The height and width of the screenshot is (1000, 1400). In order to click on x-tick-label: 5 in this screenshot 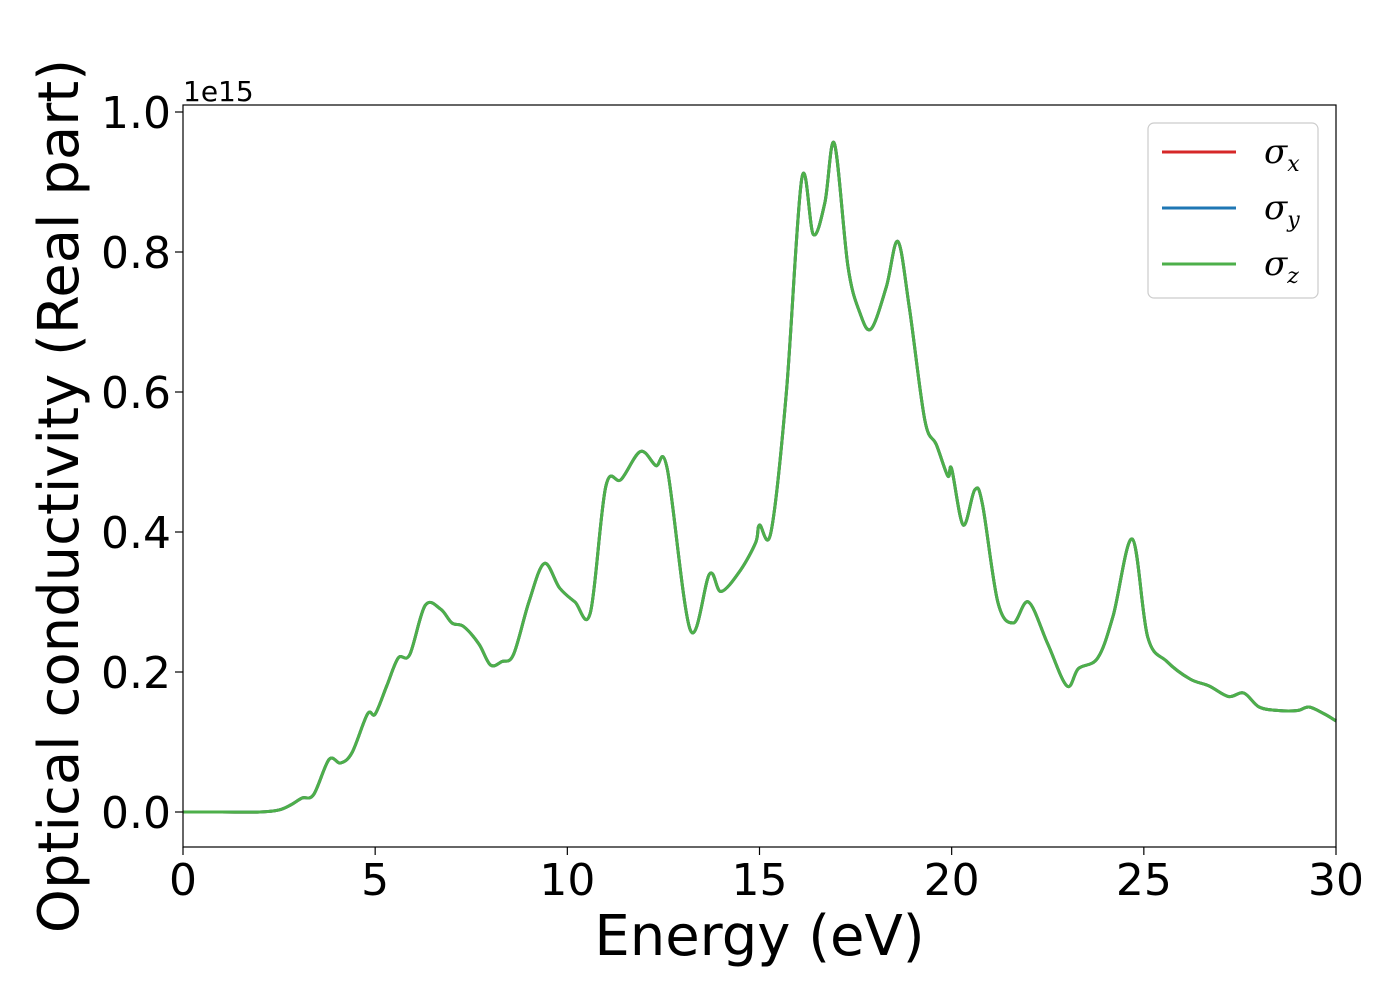, I will do `click(375, 880)`.